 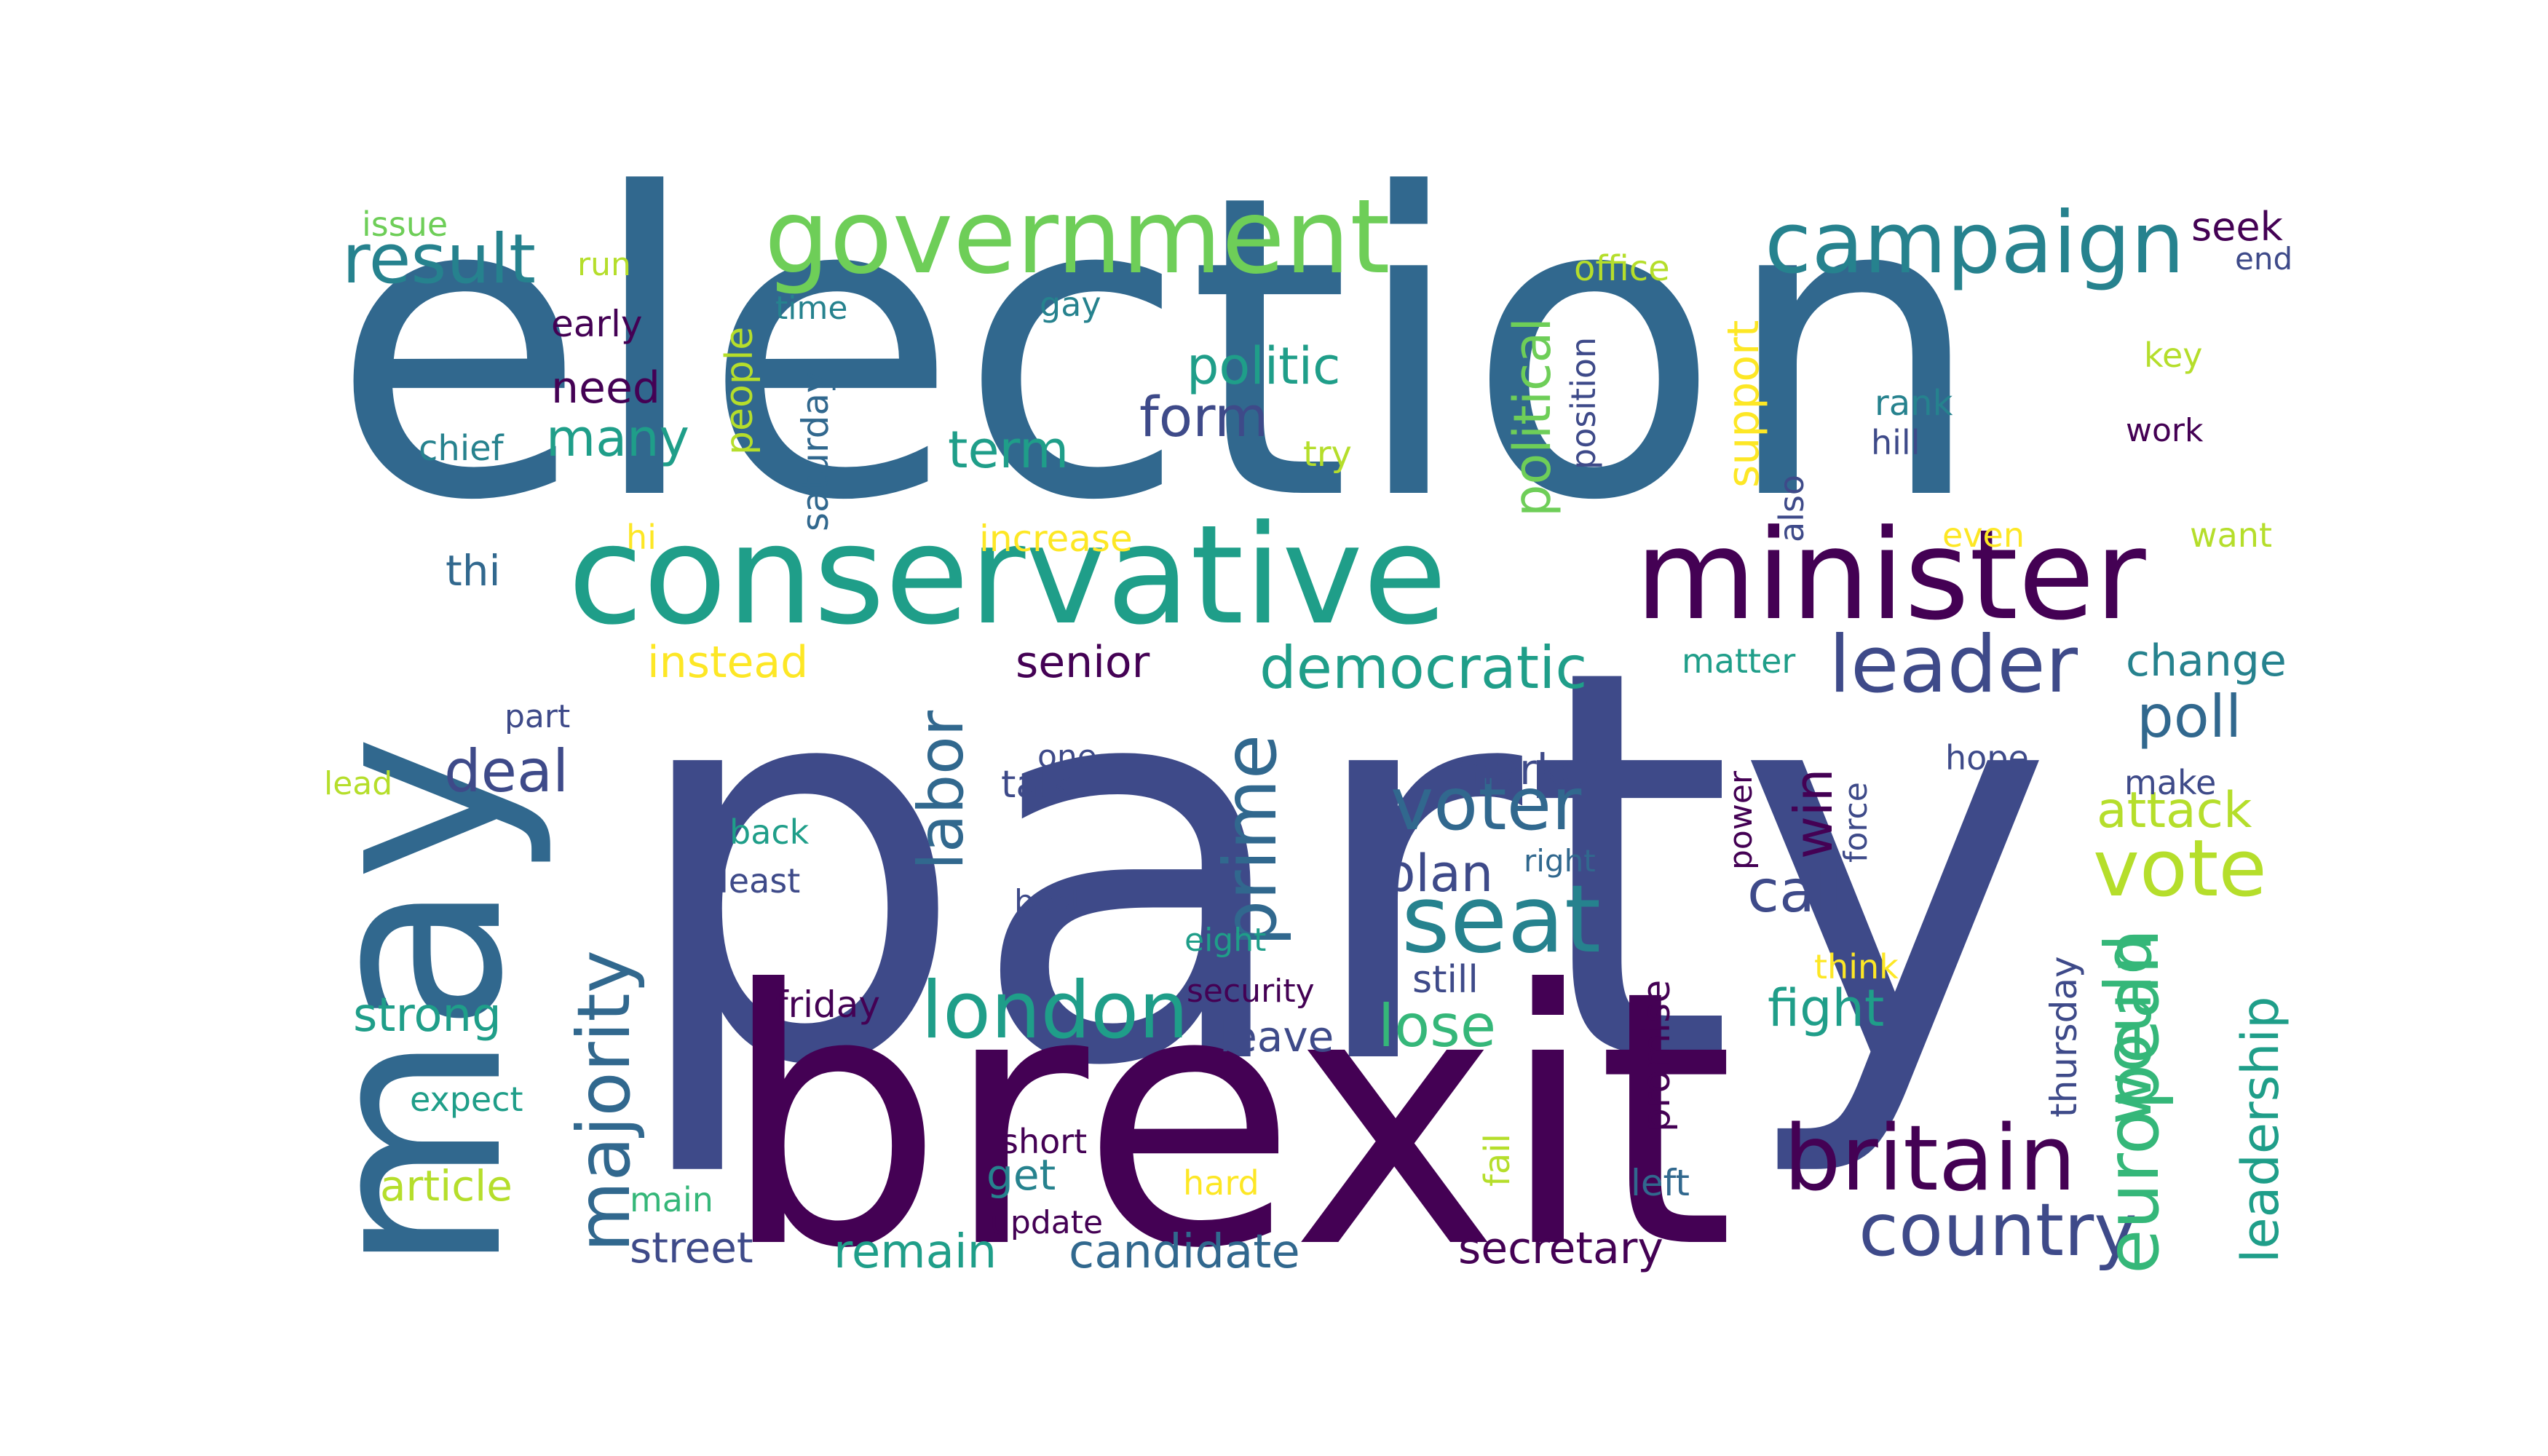 I want to click on word-saturday: saturday, so click(x=815, y=451).